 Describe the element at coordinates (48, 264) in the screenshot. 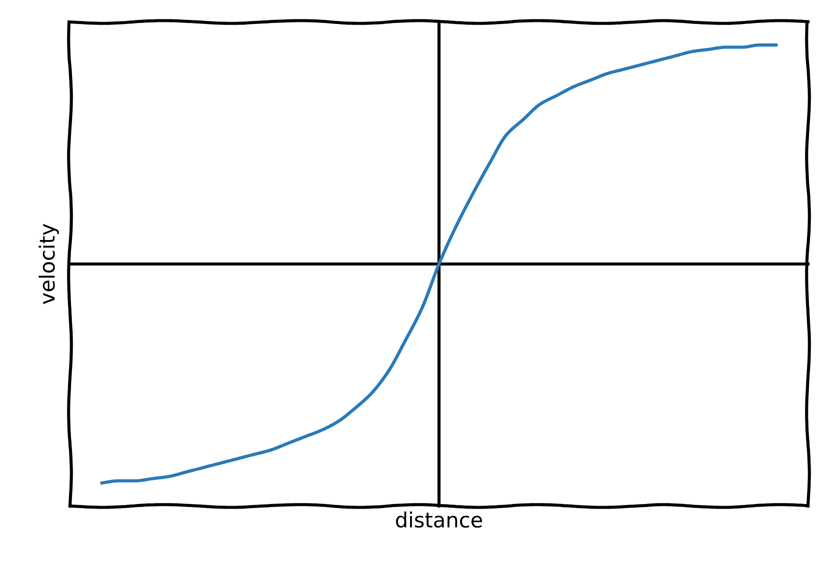

I see `y-axis-title: velocity` at that location.